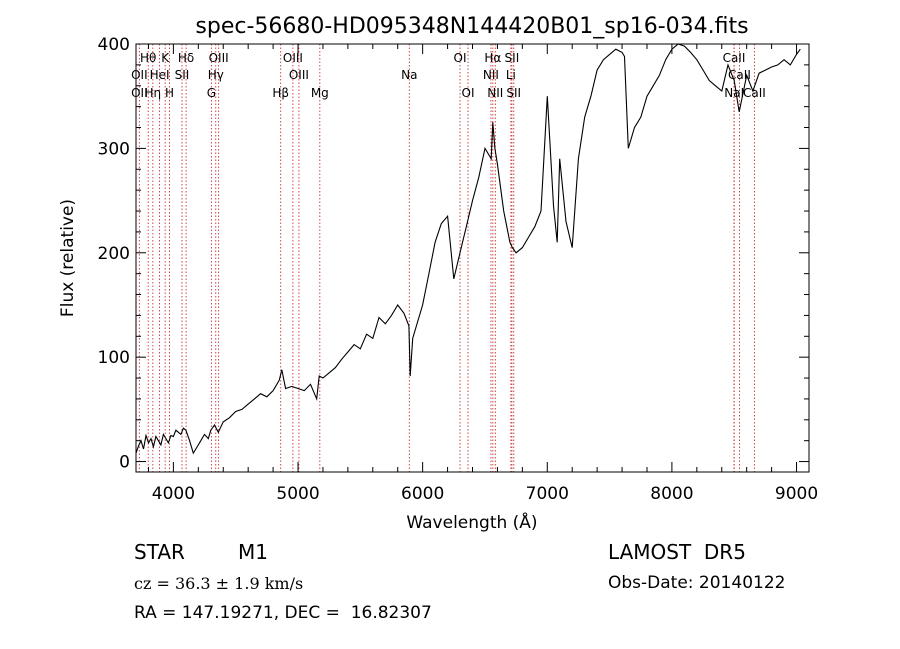 The image size is (900, 649). I want to click on marker-label: Hθ, so click(148, 58).